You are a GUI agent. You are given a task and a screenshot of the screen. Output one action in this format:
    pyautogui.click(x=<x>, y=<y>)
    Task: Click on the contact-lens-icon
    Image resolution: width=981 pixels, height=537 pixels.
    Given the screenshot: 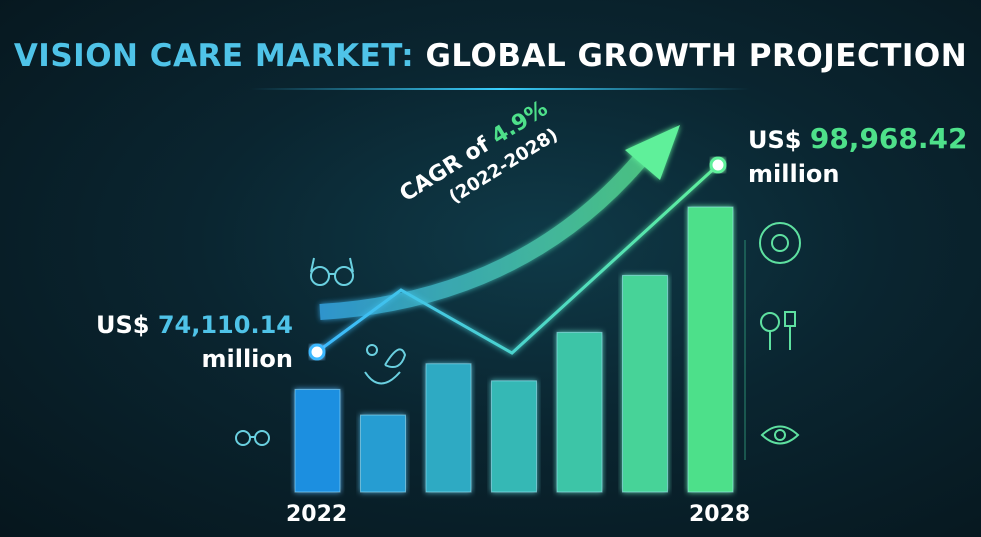 What is the action you would take?
    pyautogui.click(x=385, y=364)
    